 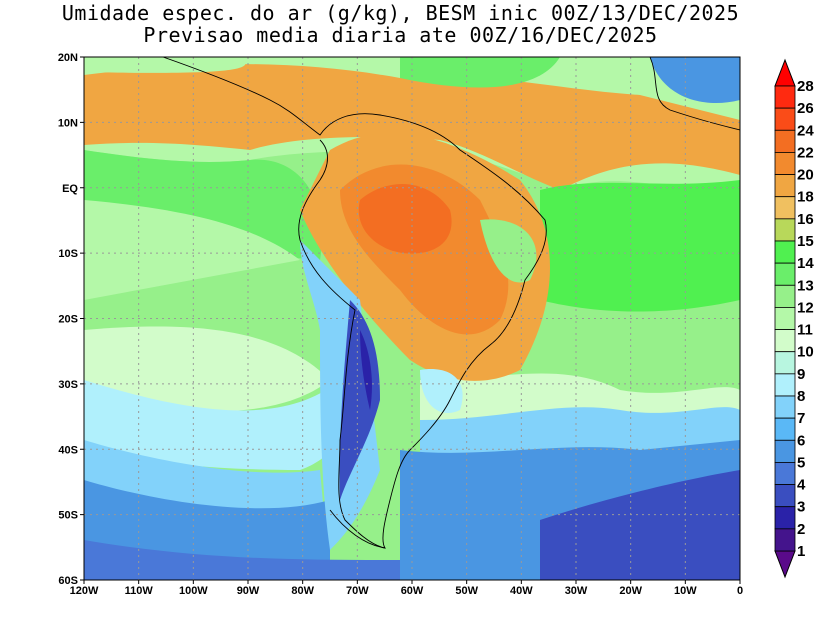 I want to click on colorbar-label: 22, so click(x=805, y=152).